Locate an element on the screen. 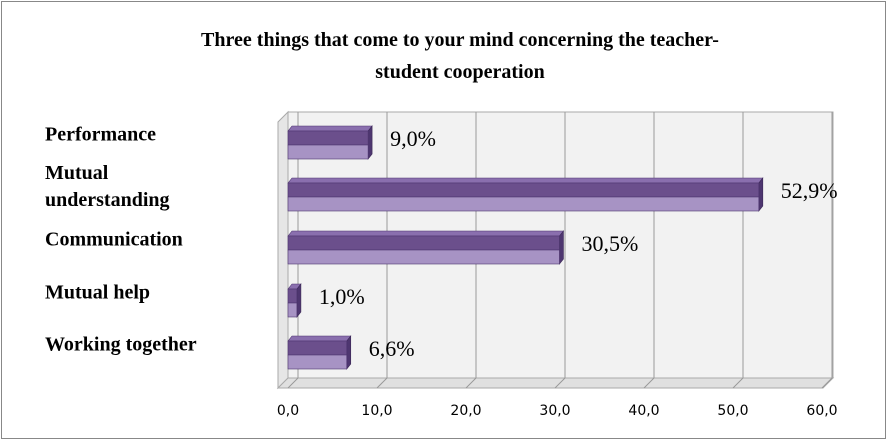 This screenshot has width=887, height=440. x-tick-label: 10,0 is located at coordinates (376, 411).